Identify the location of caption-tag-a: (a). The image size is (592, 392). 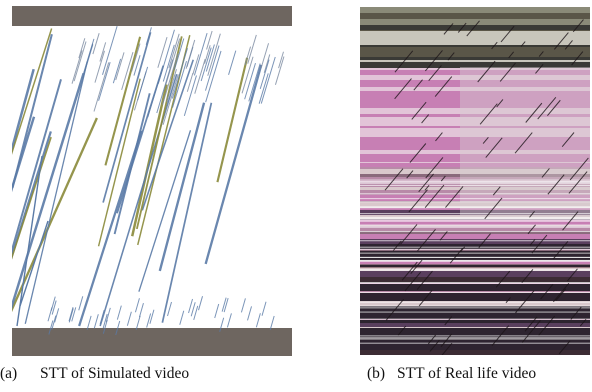
(9, 373).